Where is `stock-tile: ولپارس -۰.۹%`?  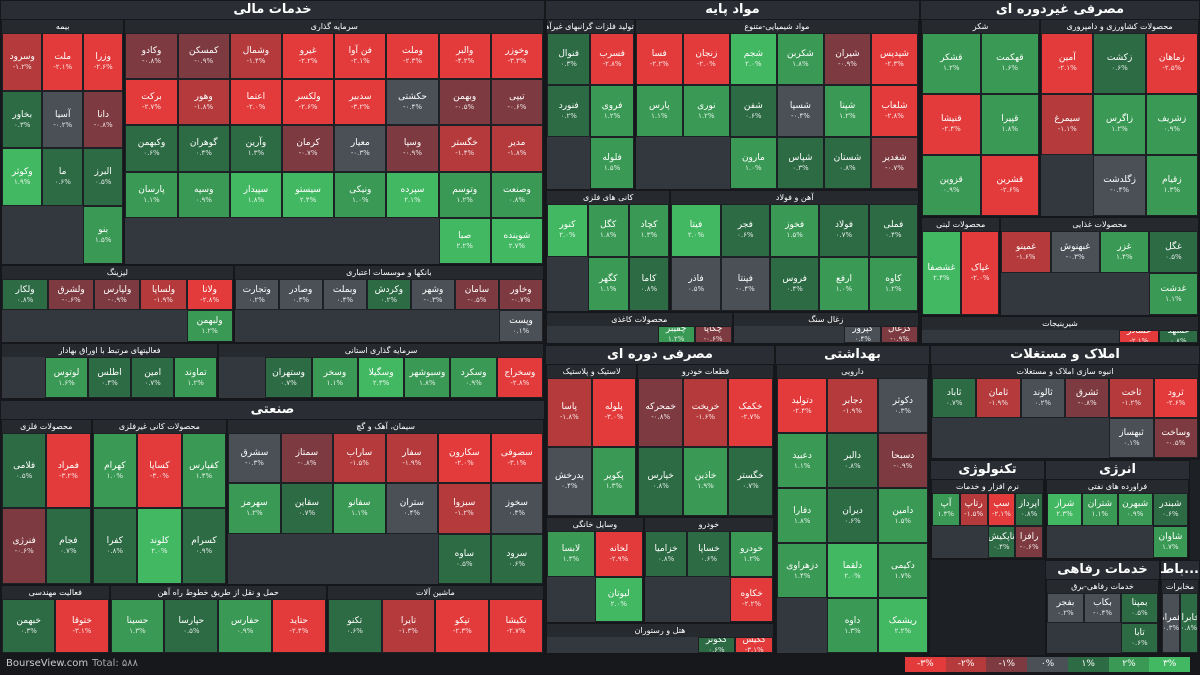
stock-tile: ولپارس -۰.۹% is located at coordinates (117, 294).